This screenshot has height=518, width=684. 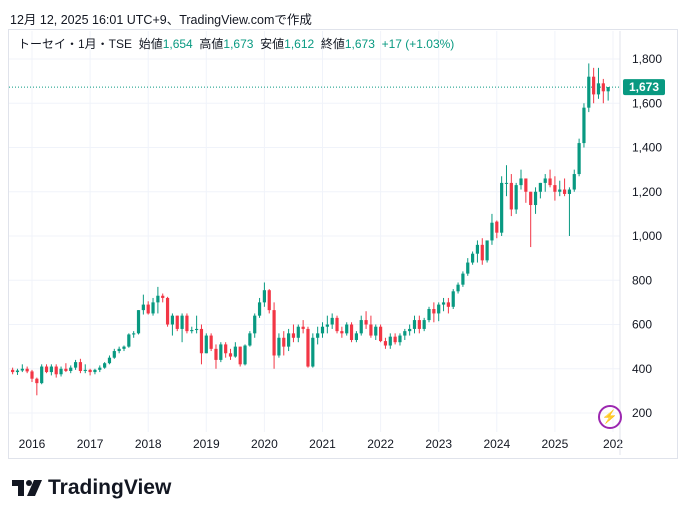 What do you see at coordinates (613, 444) in the screenshot?
I see `x-tick-label: 202` at bounding box center [613, 444].